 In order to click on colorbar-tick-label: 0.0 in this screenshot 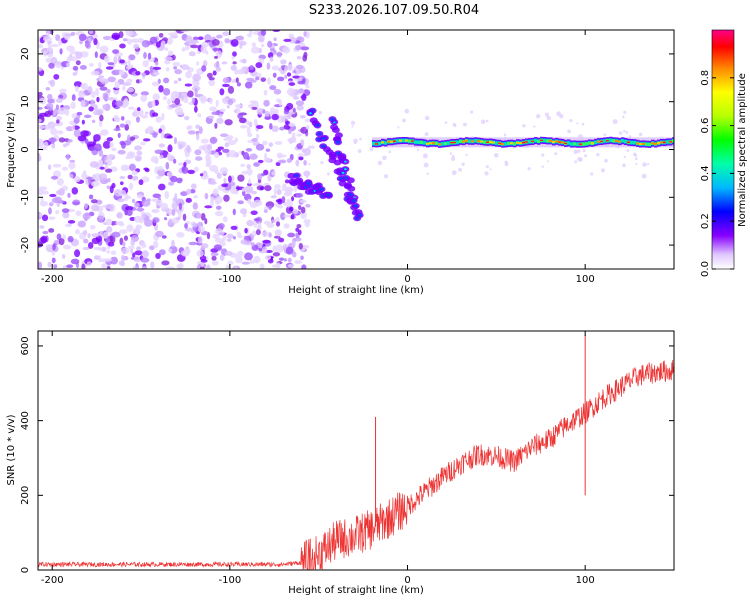, I will do `click(705, 269)`.